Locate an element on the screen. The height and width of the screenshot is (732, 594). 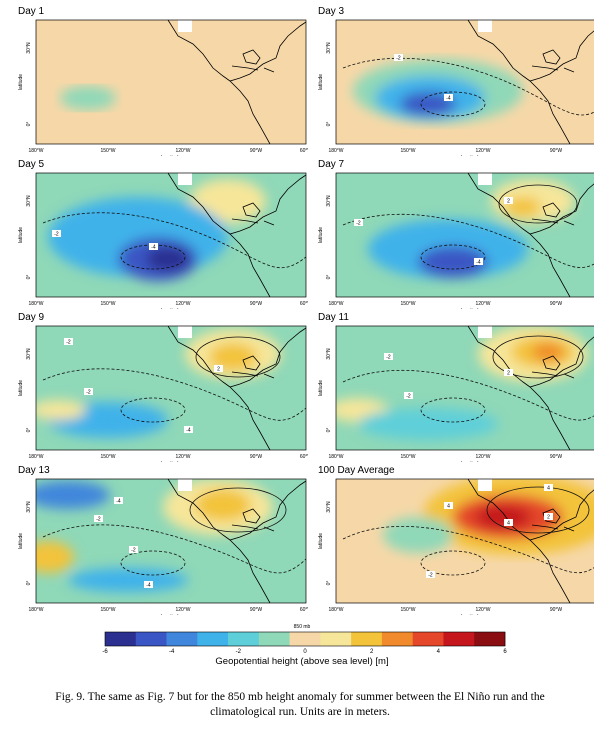
colorbar-tick-label: -6 is located at coordinates (105, 652).